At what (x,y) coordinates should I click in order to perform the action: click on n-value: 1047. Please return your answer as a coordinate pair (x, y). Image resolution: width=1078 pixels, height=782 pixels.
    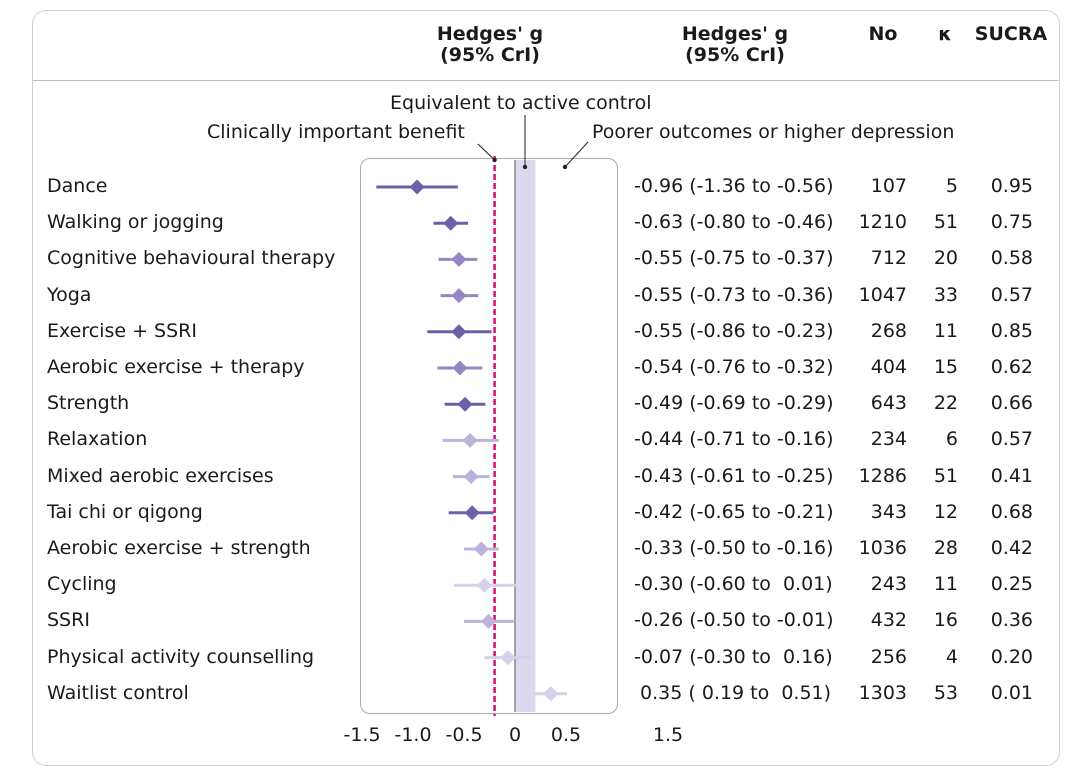
    Looking at the image, I should click on (882, 294).